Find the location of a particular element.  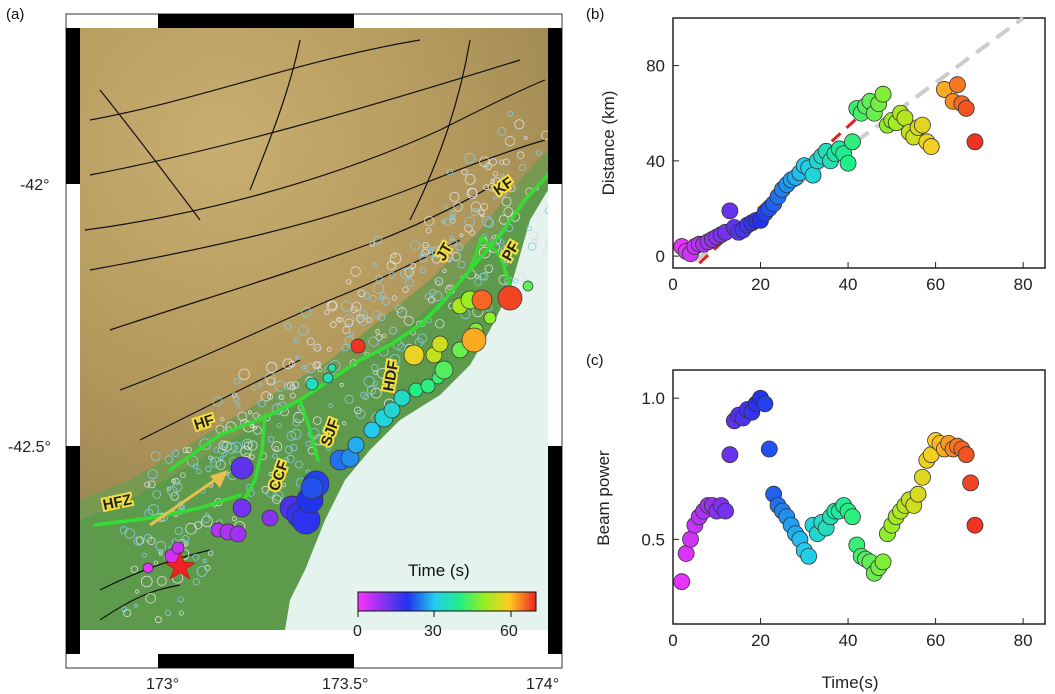

x-tick-label: 80 is located at coordinates (1023, 640).